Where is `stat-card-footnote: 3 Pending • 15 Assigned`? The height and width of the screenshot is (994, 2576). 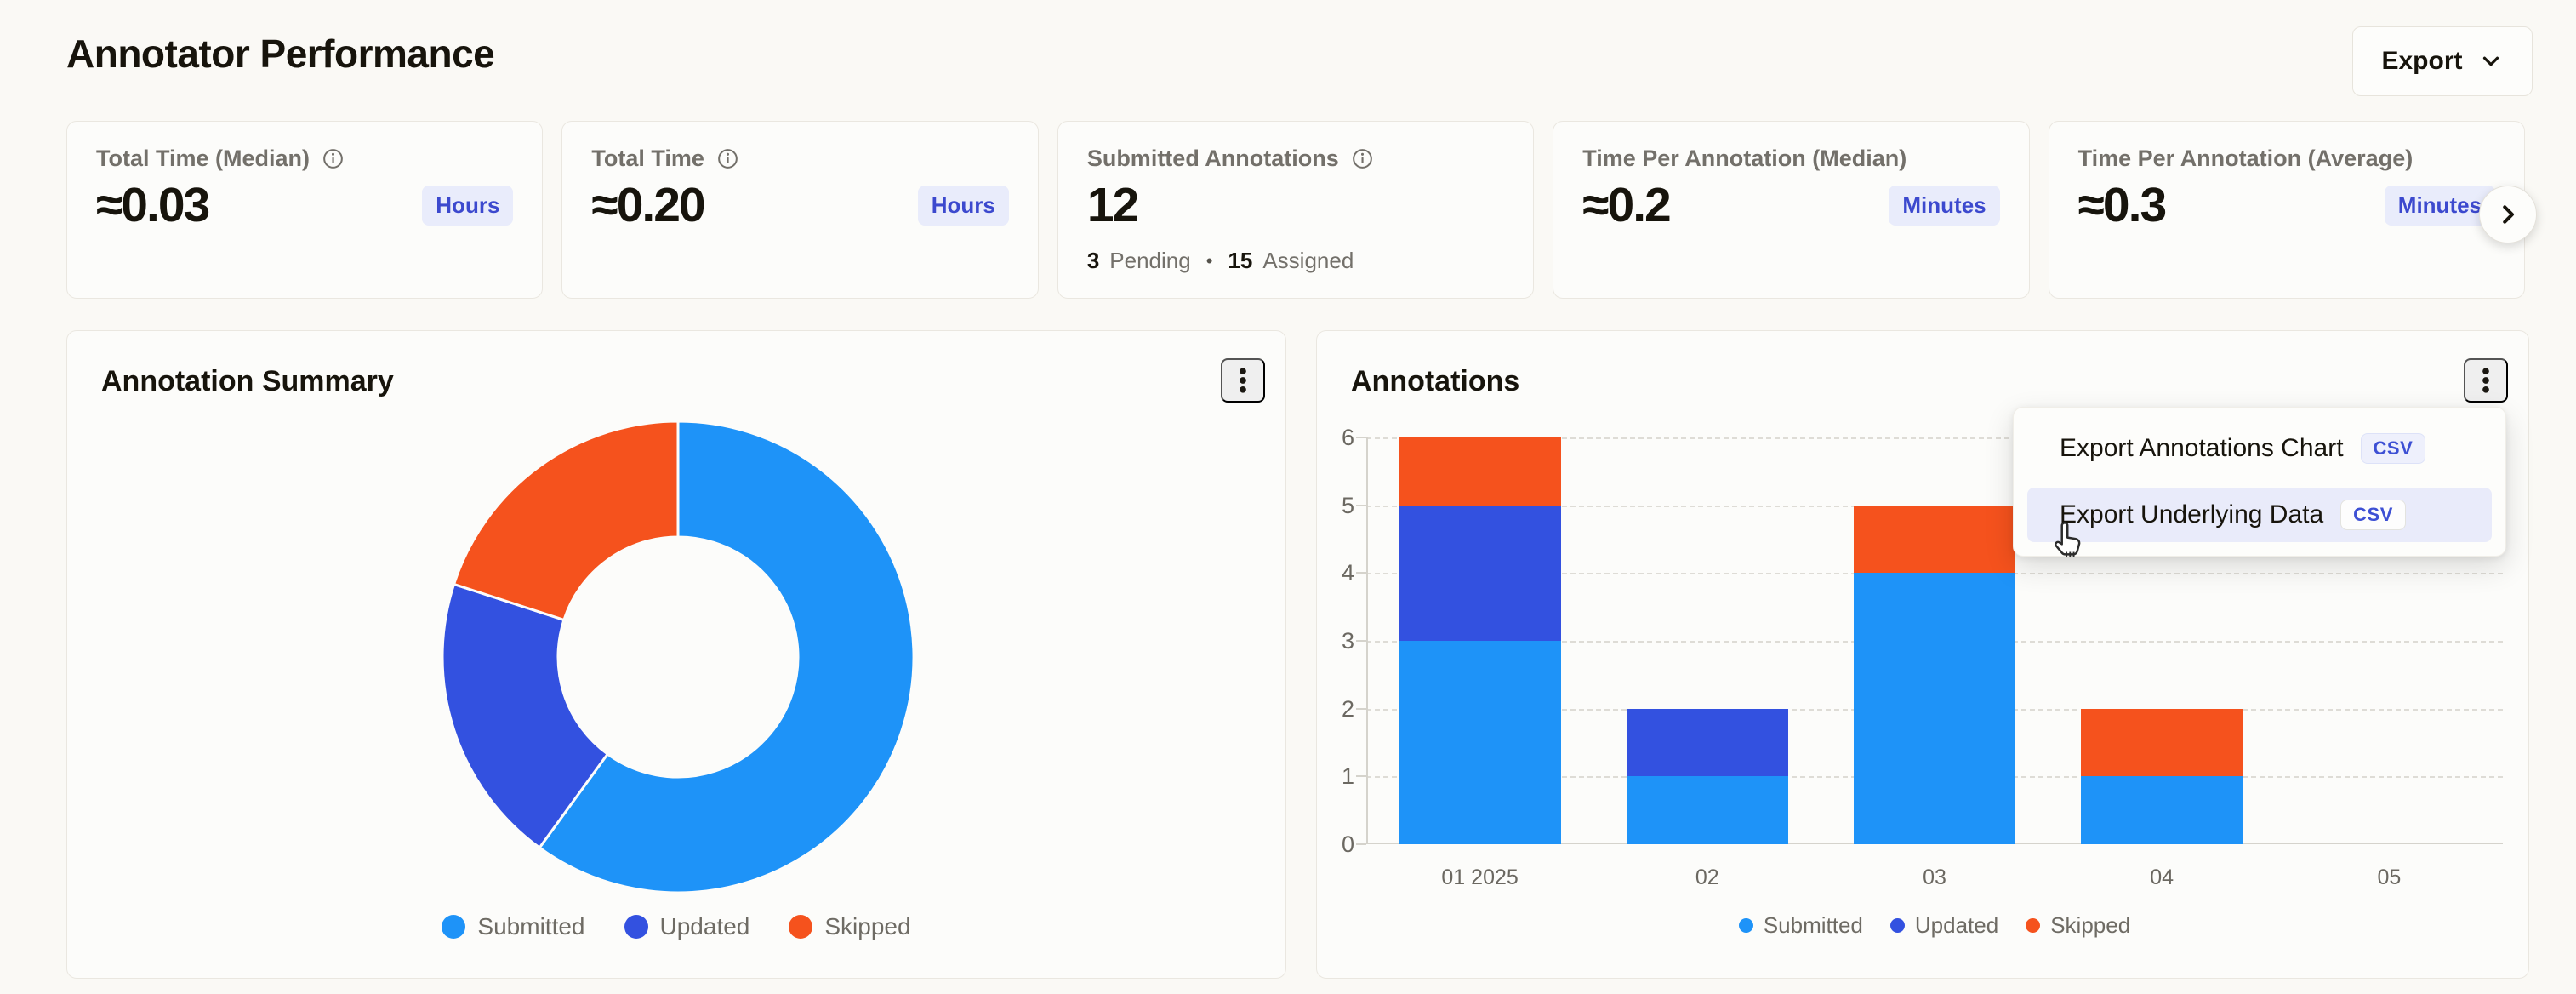
stat-card-footnote: 3 Pending • 15 Assigned is located at coordinates (1295, 261).